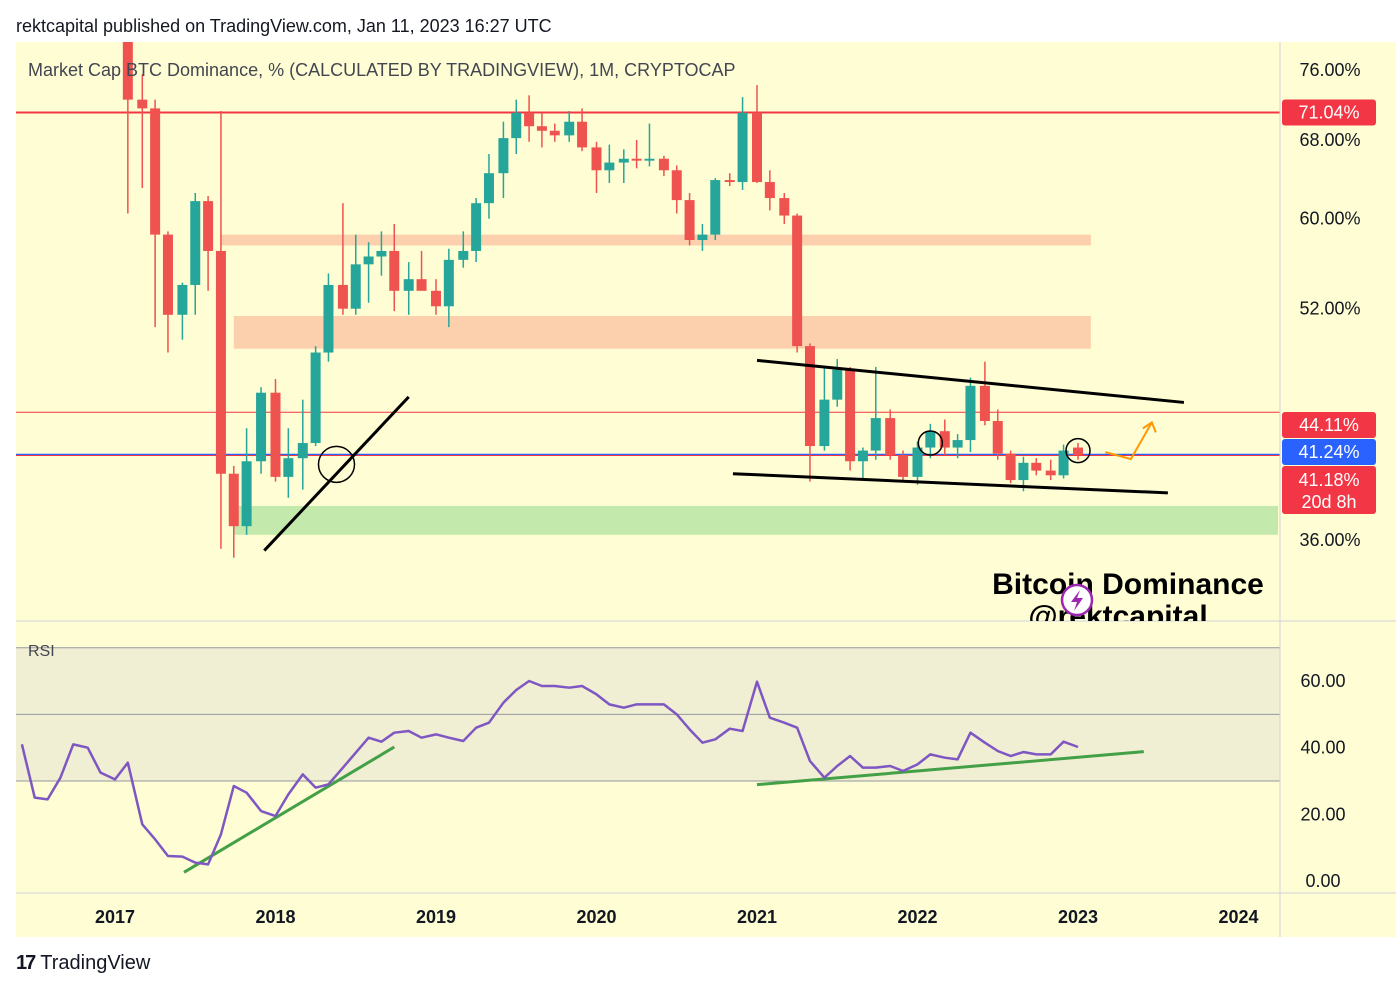  Describe the element at coordinates (1322, 681) in the screenshot. I see `rsi-tick-label: 60.00` at that location.